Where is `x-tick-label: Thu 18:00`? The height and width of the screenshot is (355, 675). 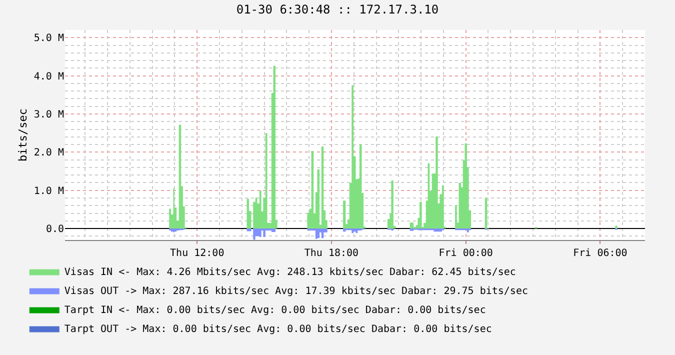 x-tick-label: Thu 18:00 is located at coordinates (331, 253).